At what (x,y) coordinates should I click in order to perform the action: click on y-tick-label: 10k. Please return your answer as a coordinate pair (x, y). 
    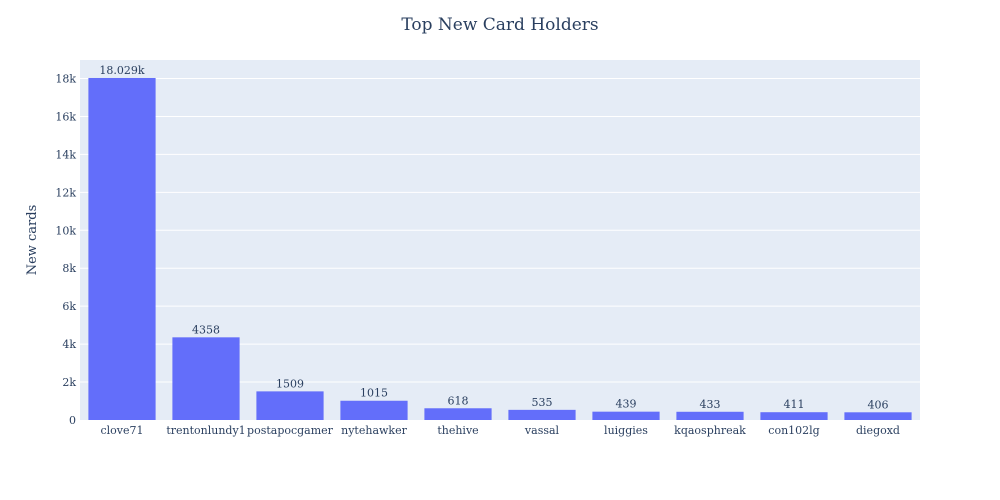
    Looking at the image, I should click on (65, 230).